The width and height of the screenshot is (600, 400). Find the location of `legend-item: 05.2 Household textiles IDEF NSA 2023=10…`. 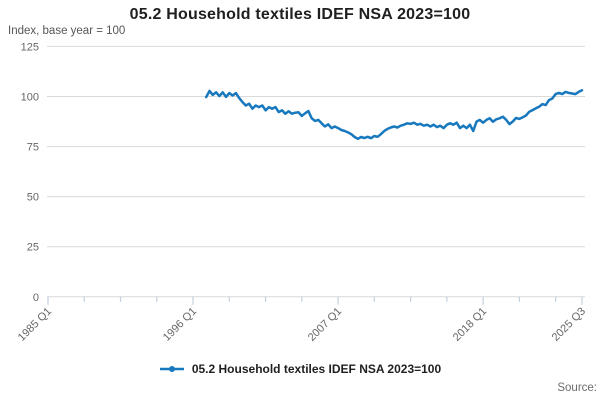

legend-item: 05.2 Household textiles IDEF NSA 2023=10… is located at coordinates (300, 369).